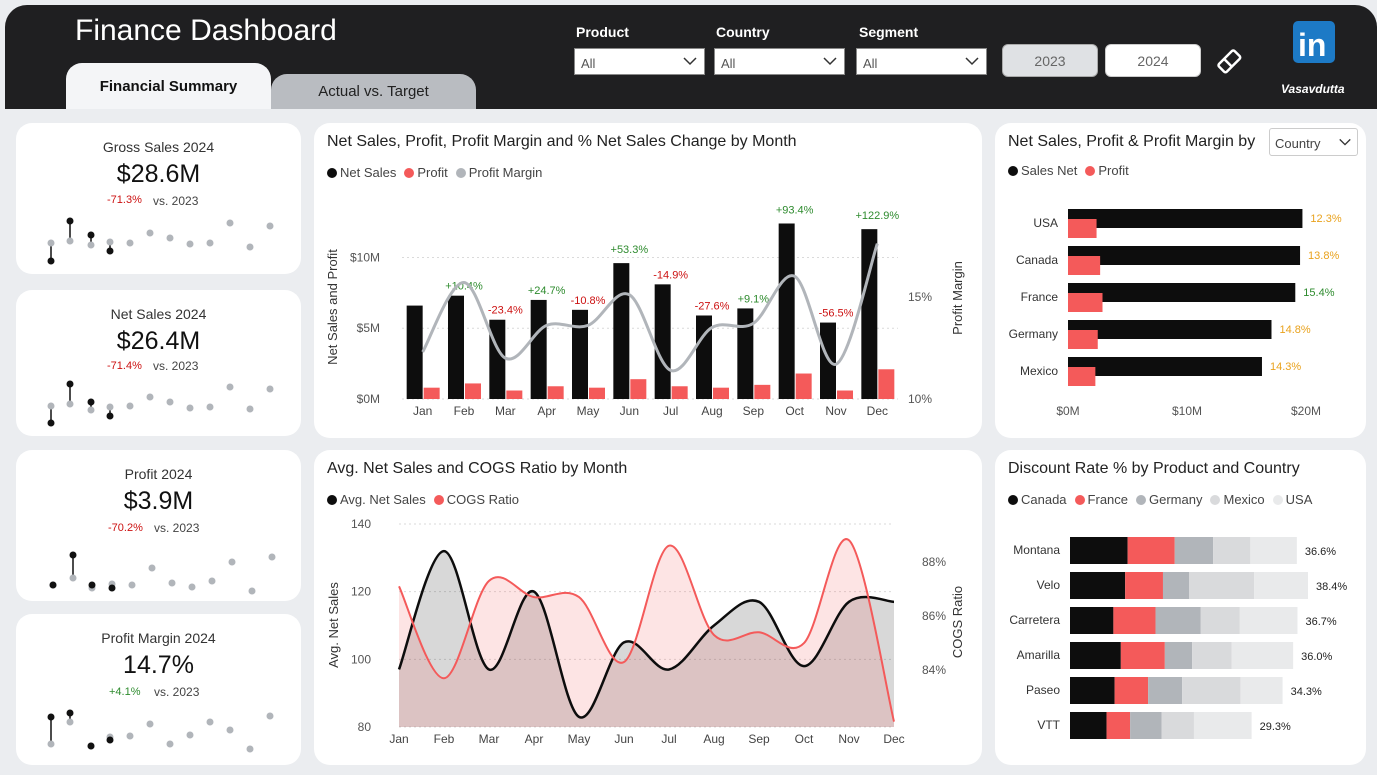 The width and height of the screenshot is (1377, 775). I want to click on segment-filter-select: All, so click(921, 61).